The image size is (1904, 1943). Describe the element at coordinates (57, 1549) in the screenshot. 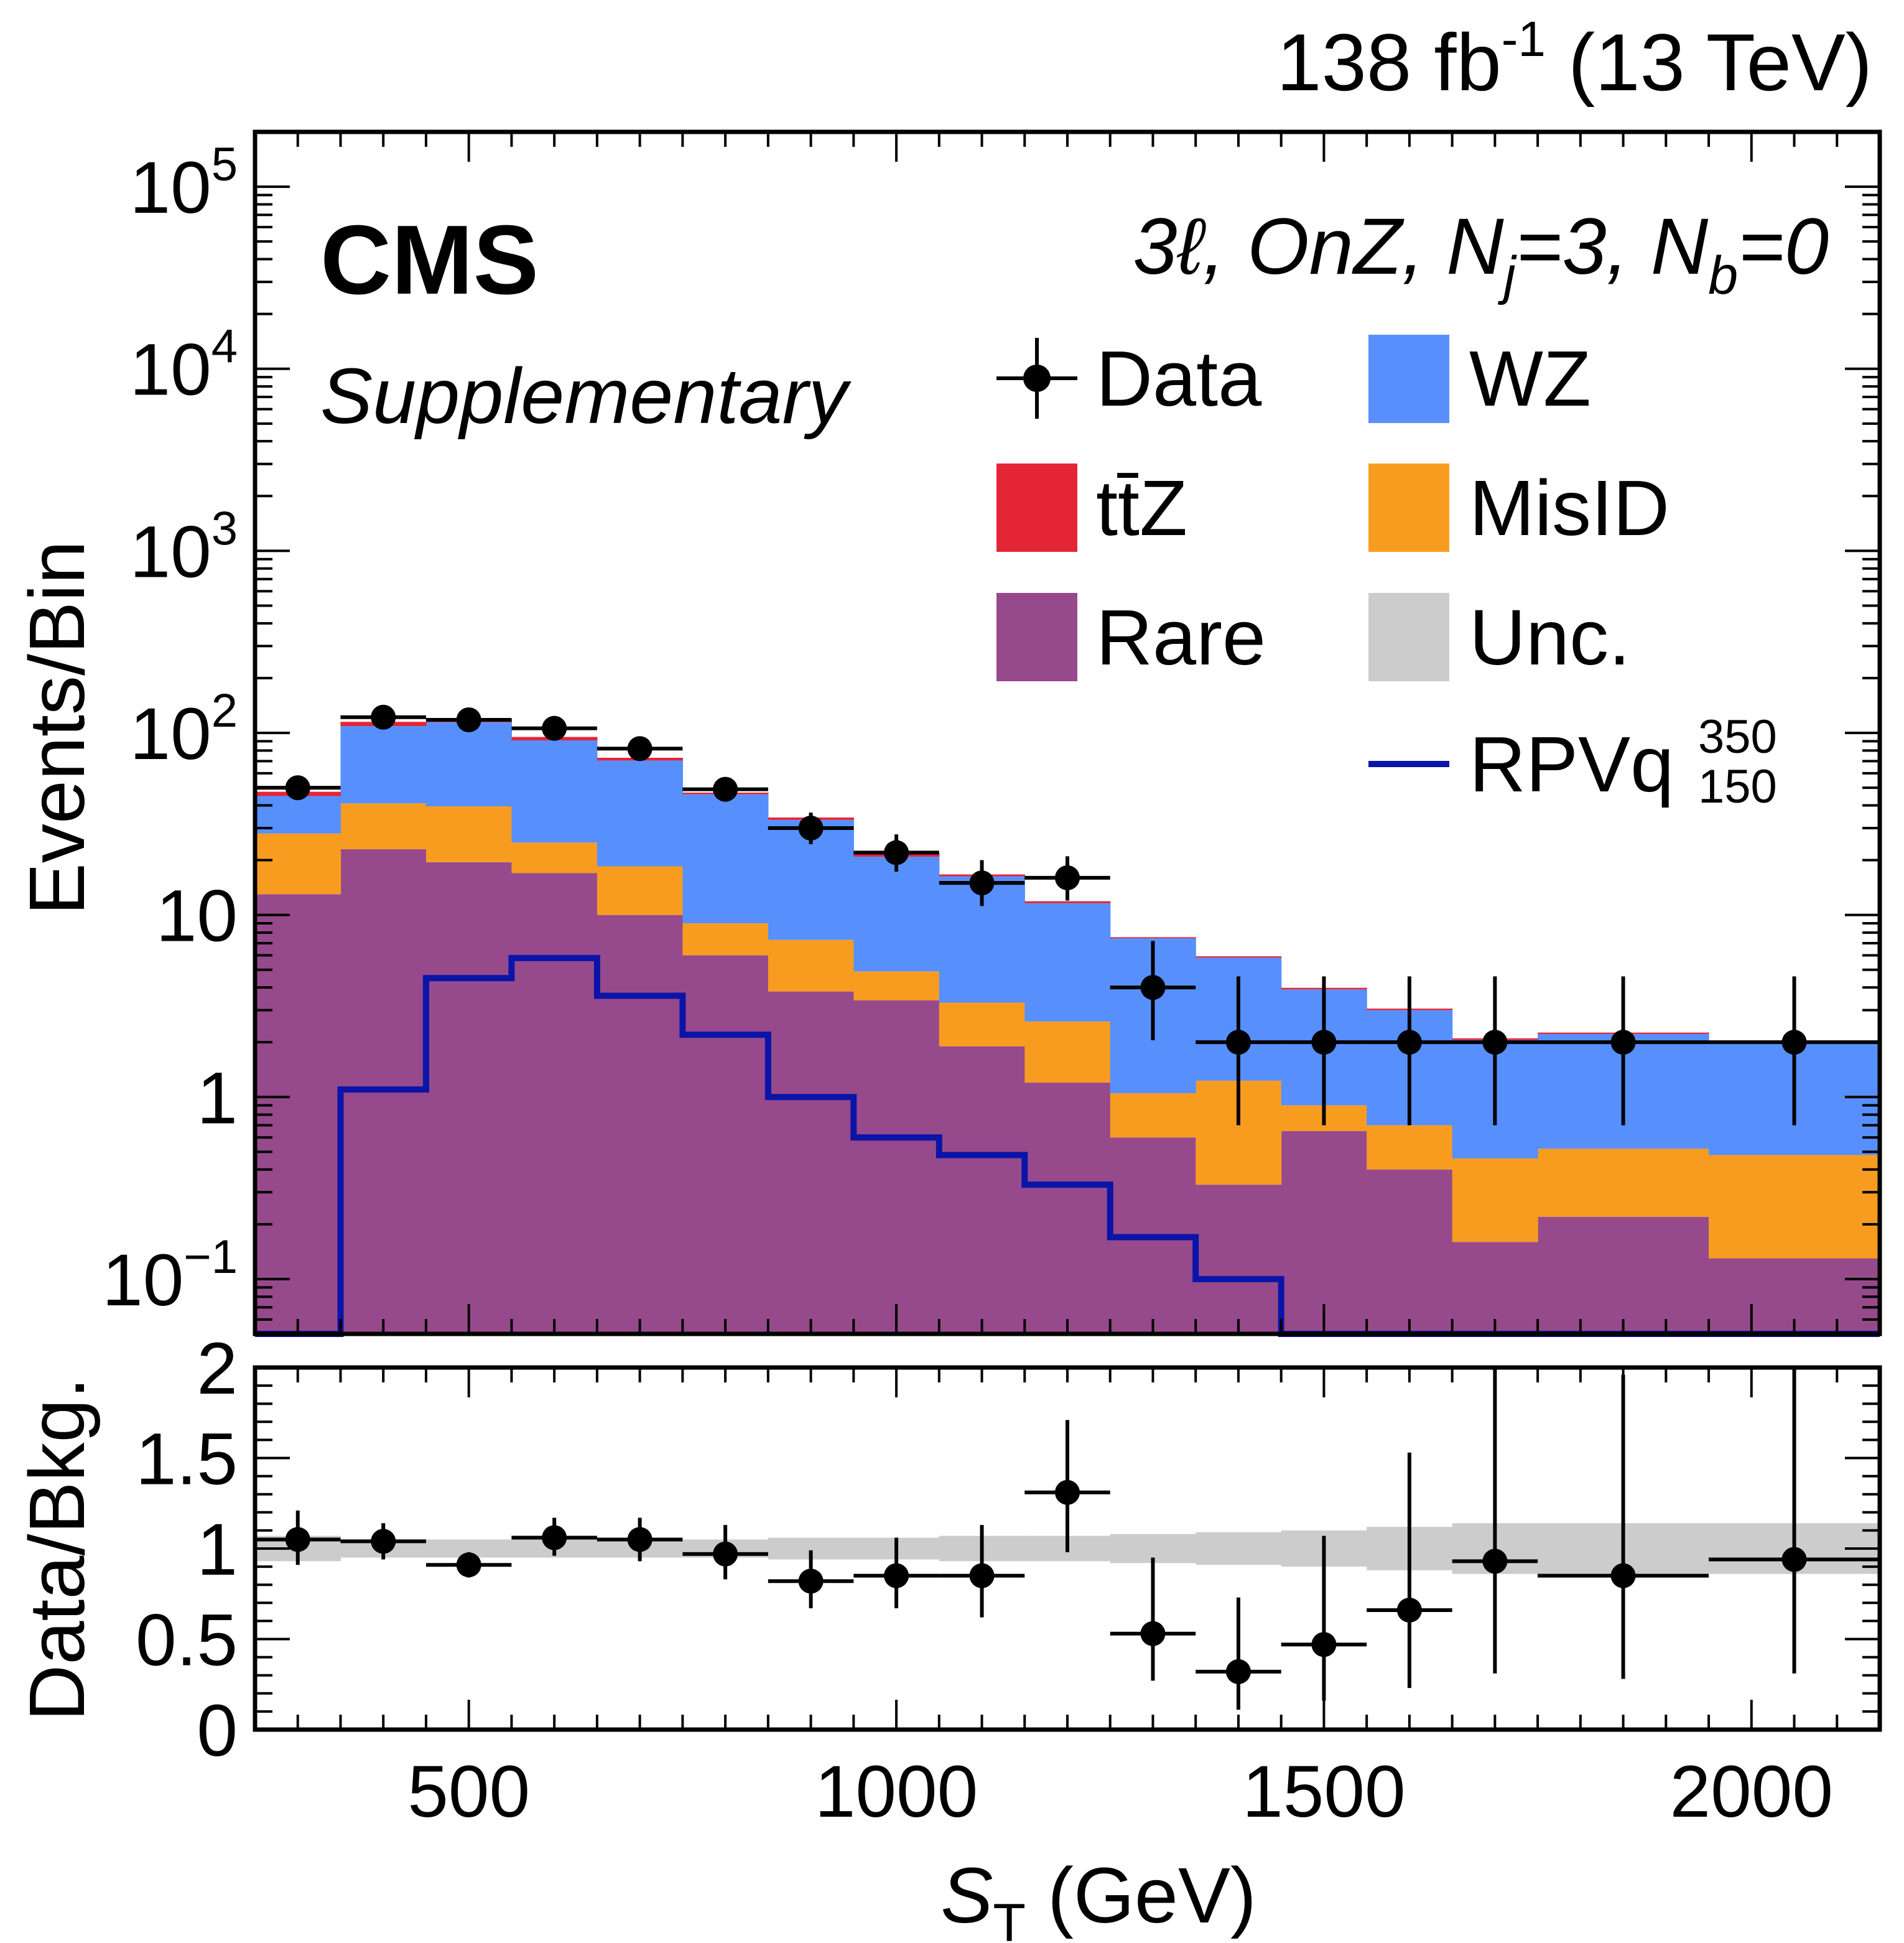

I see `lower-y-axis-label: Data/Bkg.` at that location.